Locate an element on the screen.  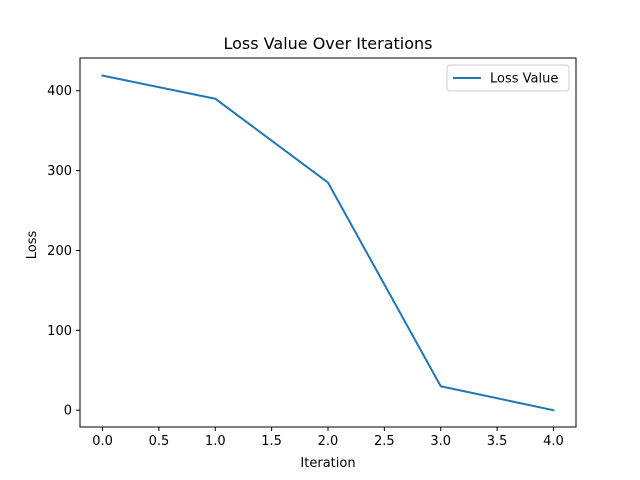
y-axis-label: Loss is located at coordinates (32, 245).